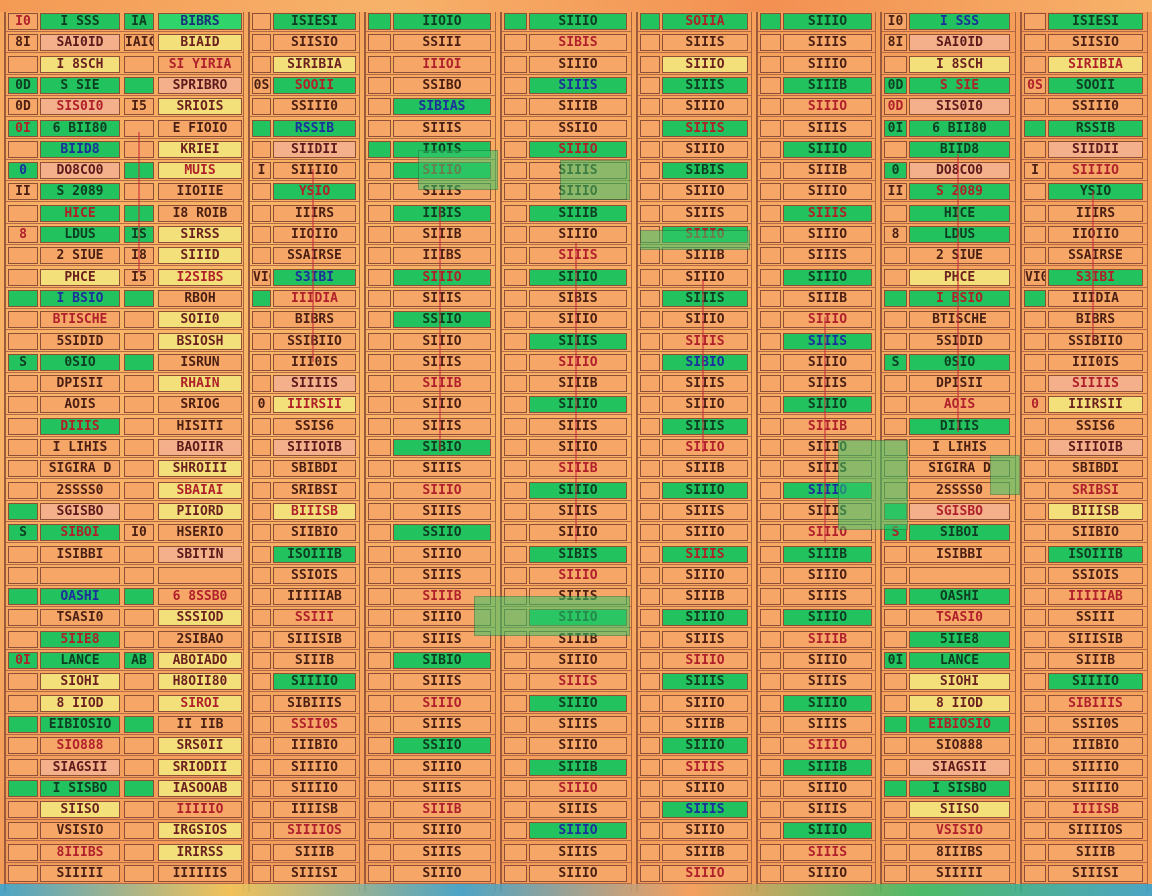  I want to click on table-cell: I LIHIS, so click(959, 447).